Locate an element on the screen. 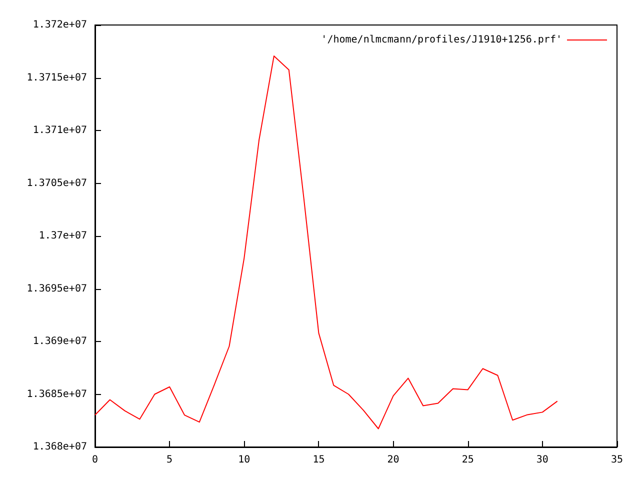 Image resolution: width=640 pixels, height=480 pixels. x-tick-label: 0 is located at coordinates (95, 460).